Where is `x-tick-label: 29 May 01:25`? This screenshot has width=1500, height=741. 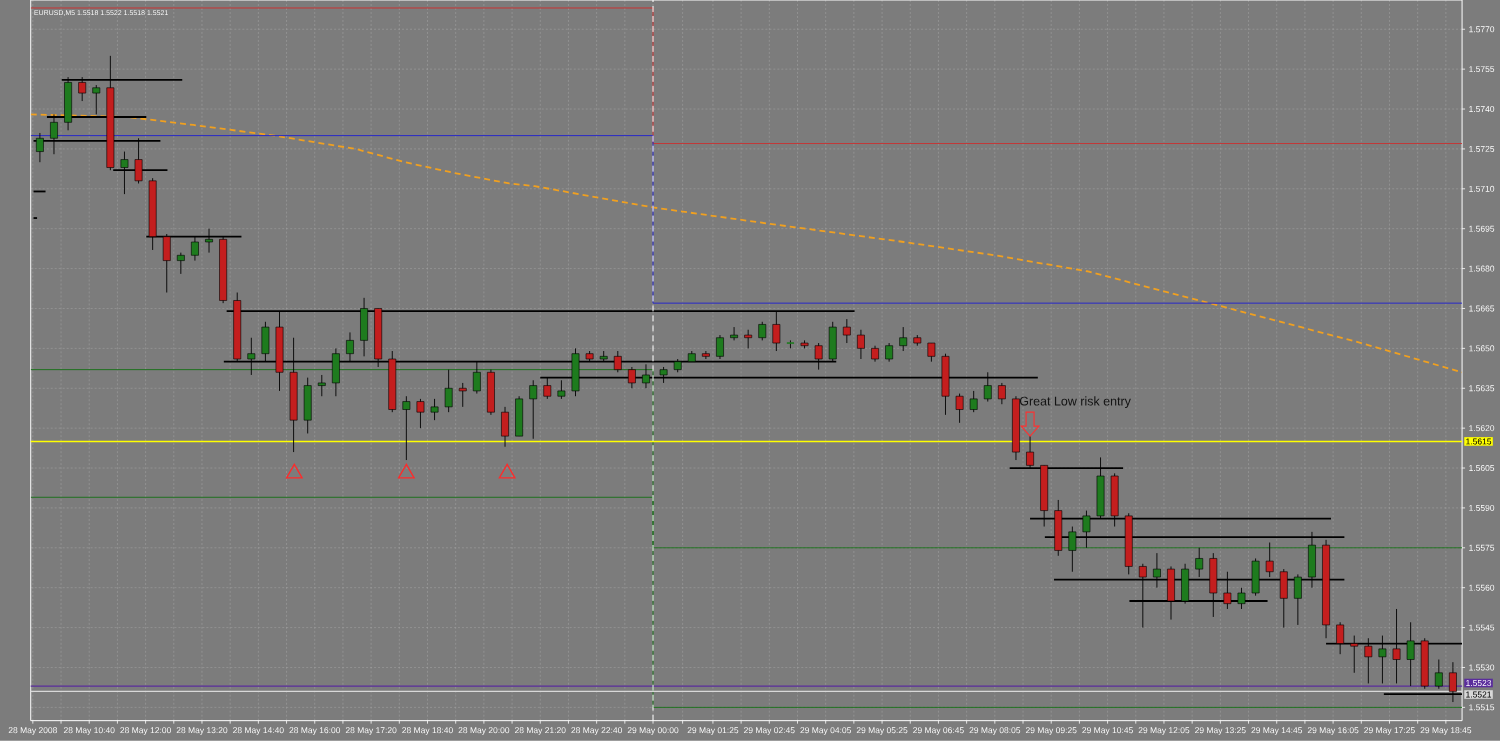
x-tick-label: 29 May 01:25 is located at coordinates (713, 731).